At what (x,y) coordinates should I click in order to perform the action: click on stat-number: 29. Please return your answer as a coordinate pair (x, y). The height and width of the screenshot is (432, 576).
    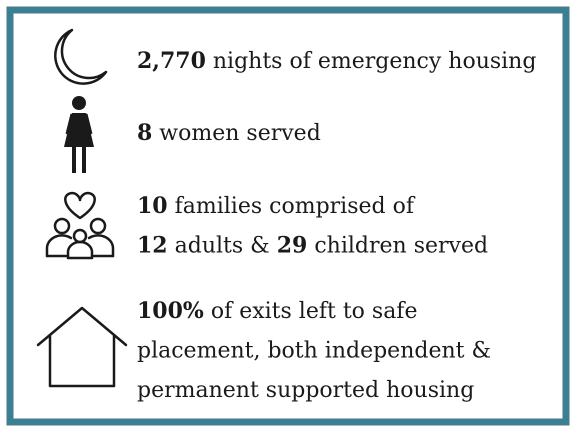
    Looking at the image, I should click on (292, 246).